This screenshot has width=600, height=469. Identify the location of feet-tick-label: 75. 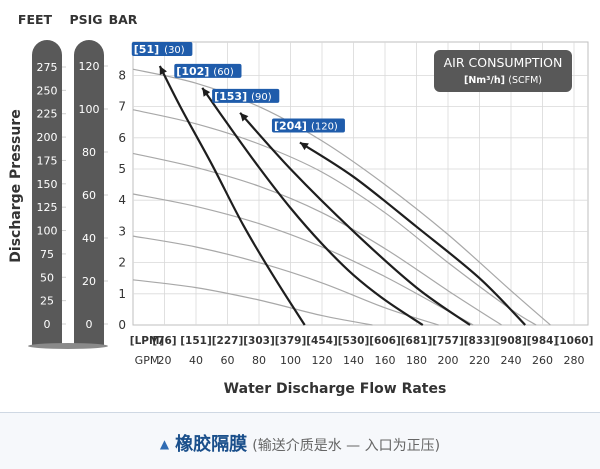
(47, 254).